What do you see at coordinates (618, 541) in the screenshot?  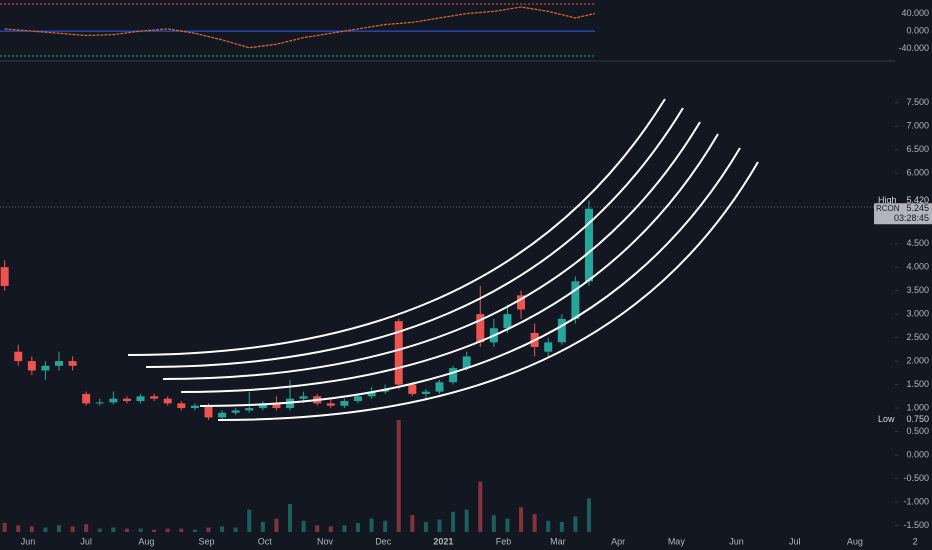 I see `x-tick-label: Apr` at bounding box center [618, 541].